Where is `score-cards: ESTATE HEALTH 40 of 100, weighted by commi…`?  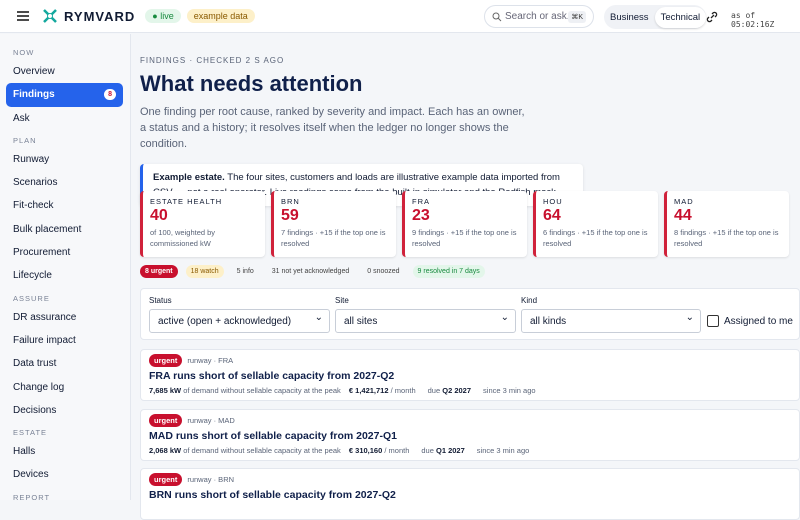 score-cards: ESTATE HEALTH 40 of 100, weighted by commi… is located at coordinates (464, 224).